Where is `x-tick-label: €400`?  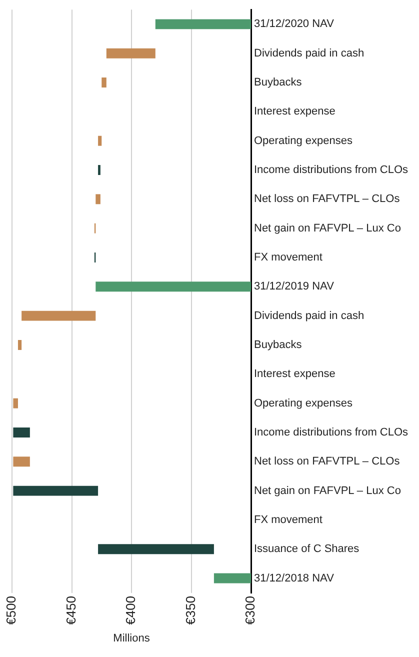
x-tick-label: €400 is located at coordinates (130, 610).